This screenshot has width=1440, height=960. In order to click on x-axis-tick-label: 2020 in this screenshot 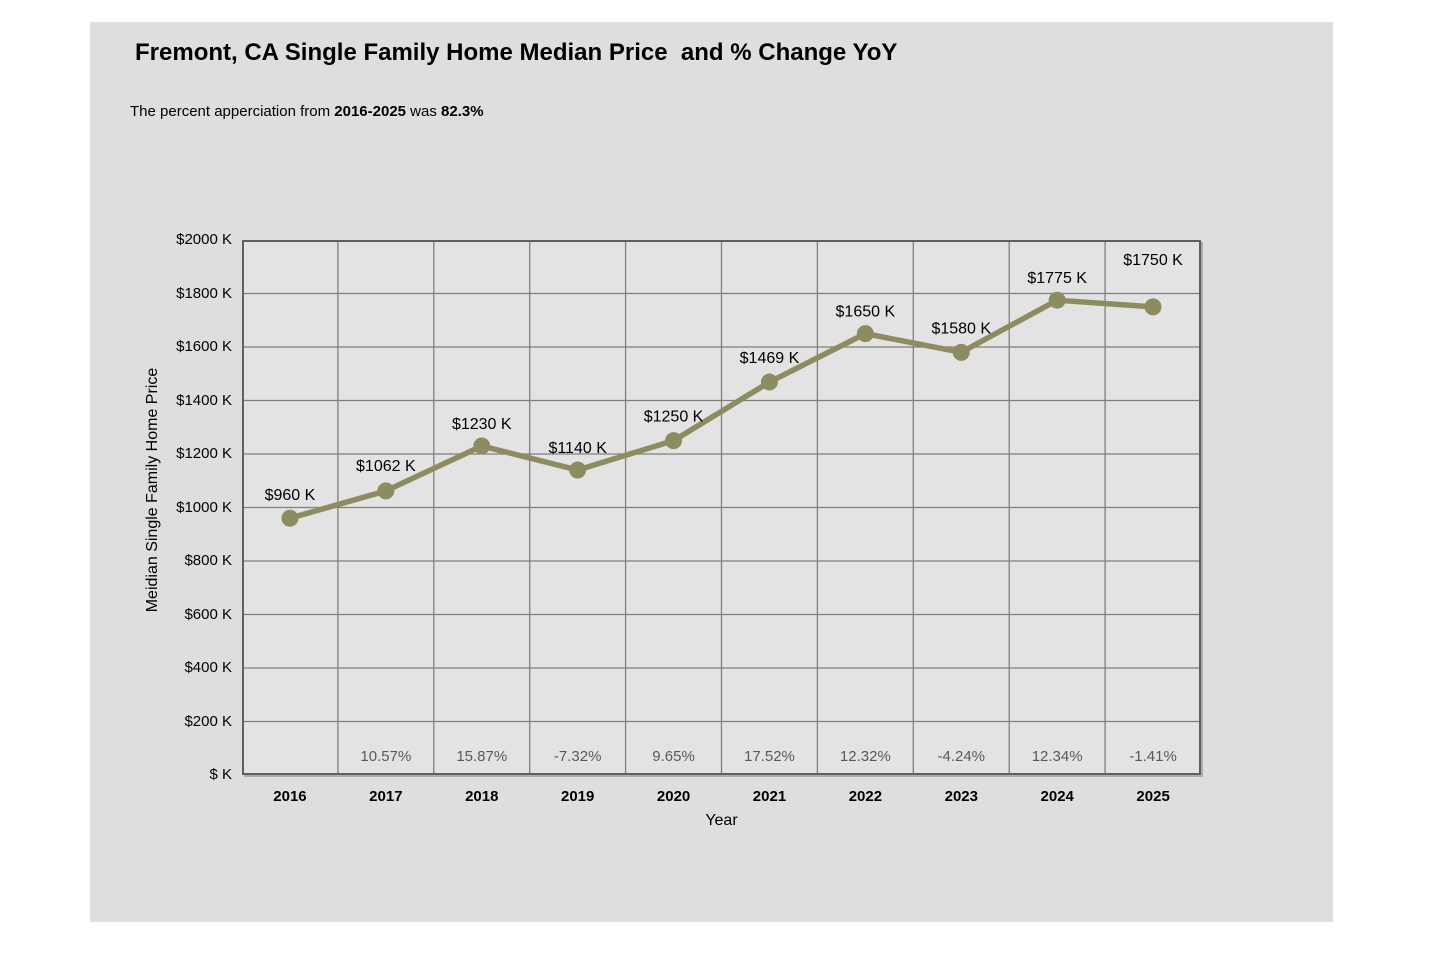, I will do `click(673, 796)`.